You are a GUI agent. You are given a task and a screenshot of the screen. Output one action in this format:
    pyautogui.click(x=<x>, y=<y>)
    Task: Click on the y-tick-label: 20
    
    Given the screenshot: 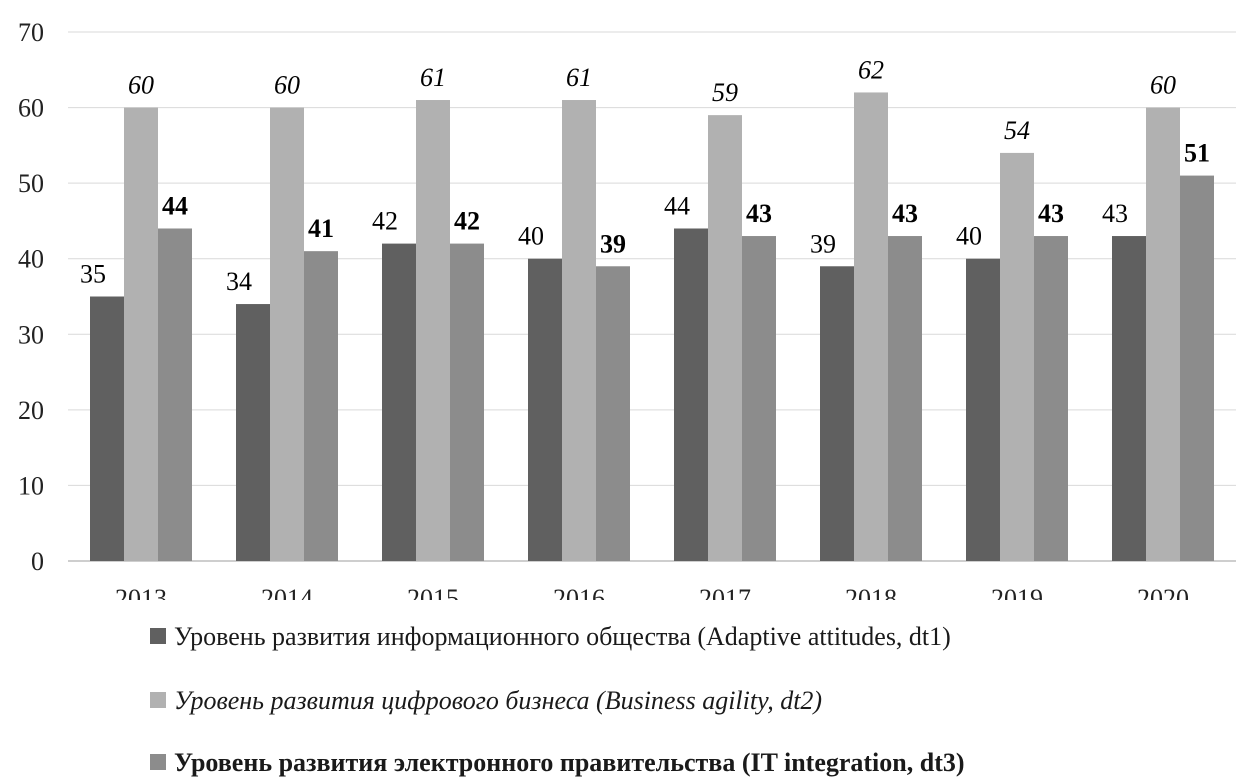 What is the action you would take?
    pyautogui.click(x=31, y=410)
    